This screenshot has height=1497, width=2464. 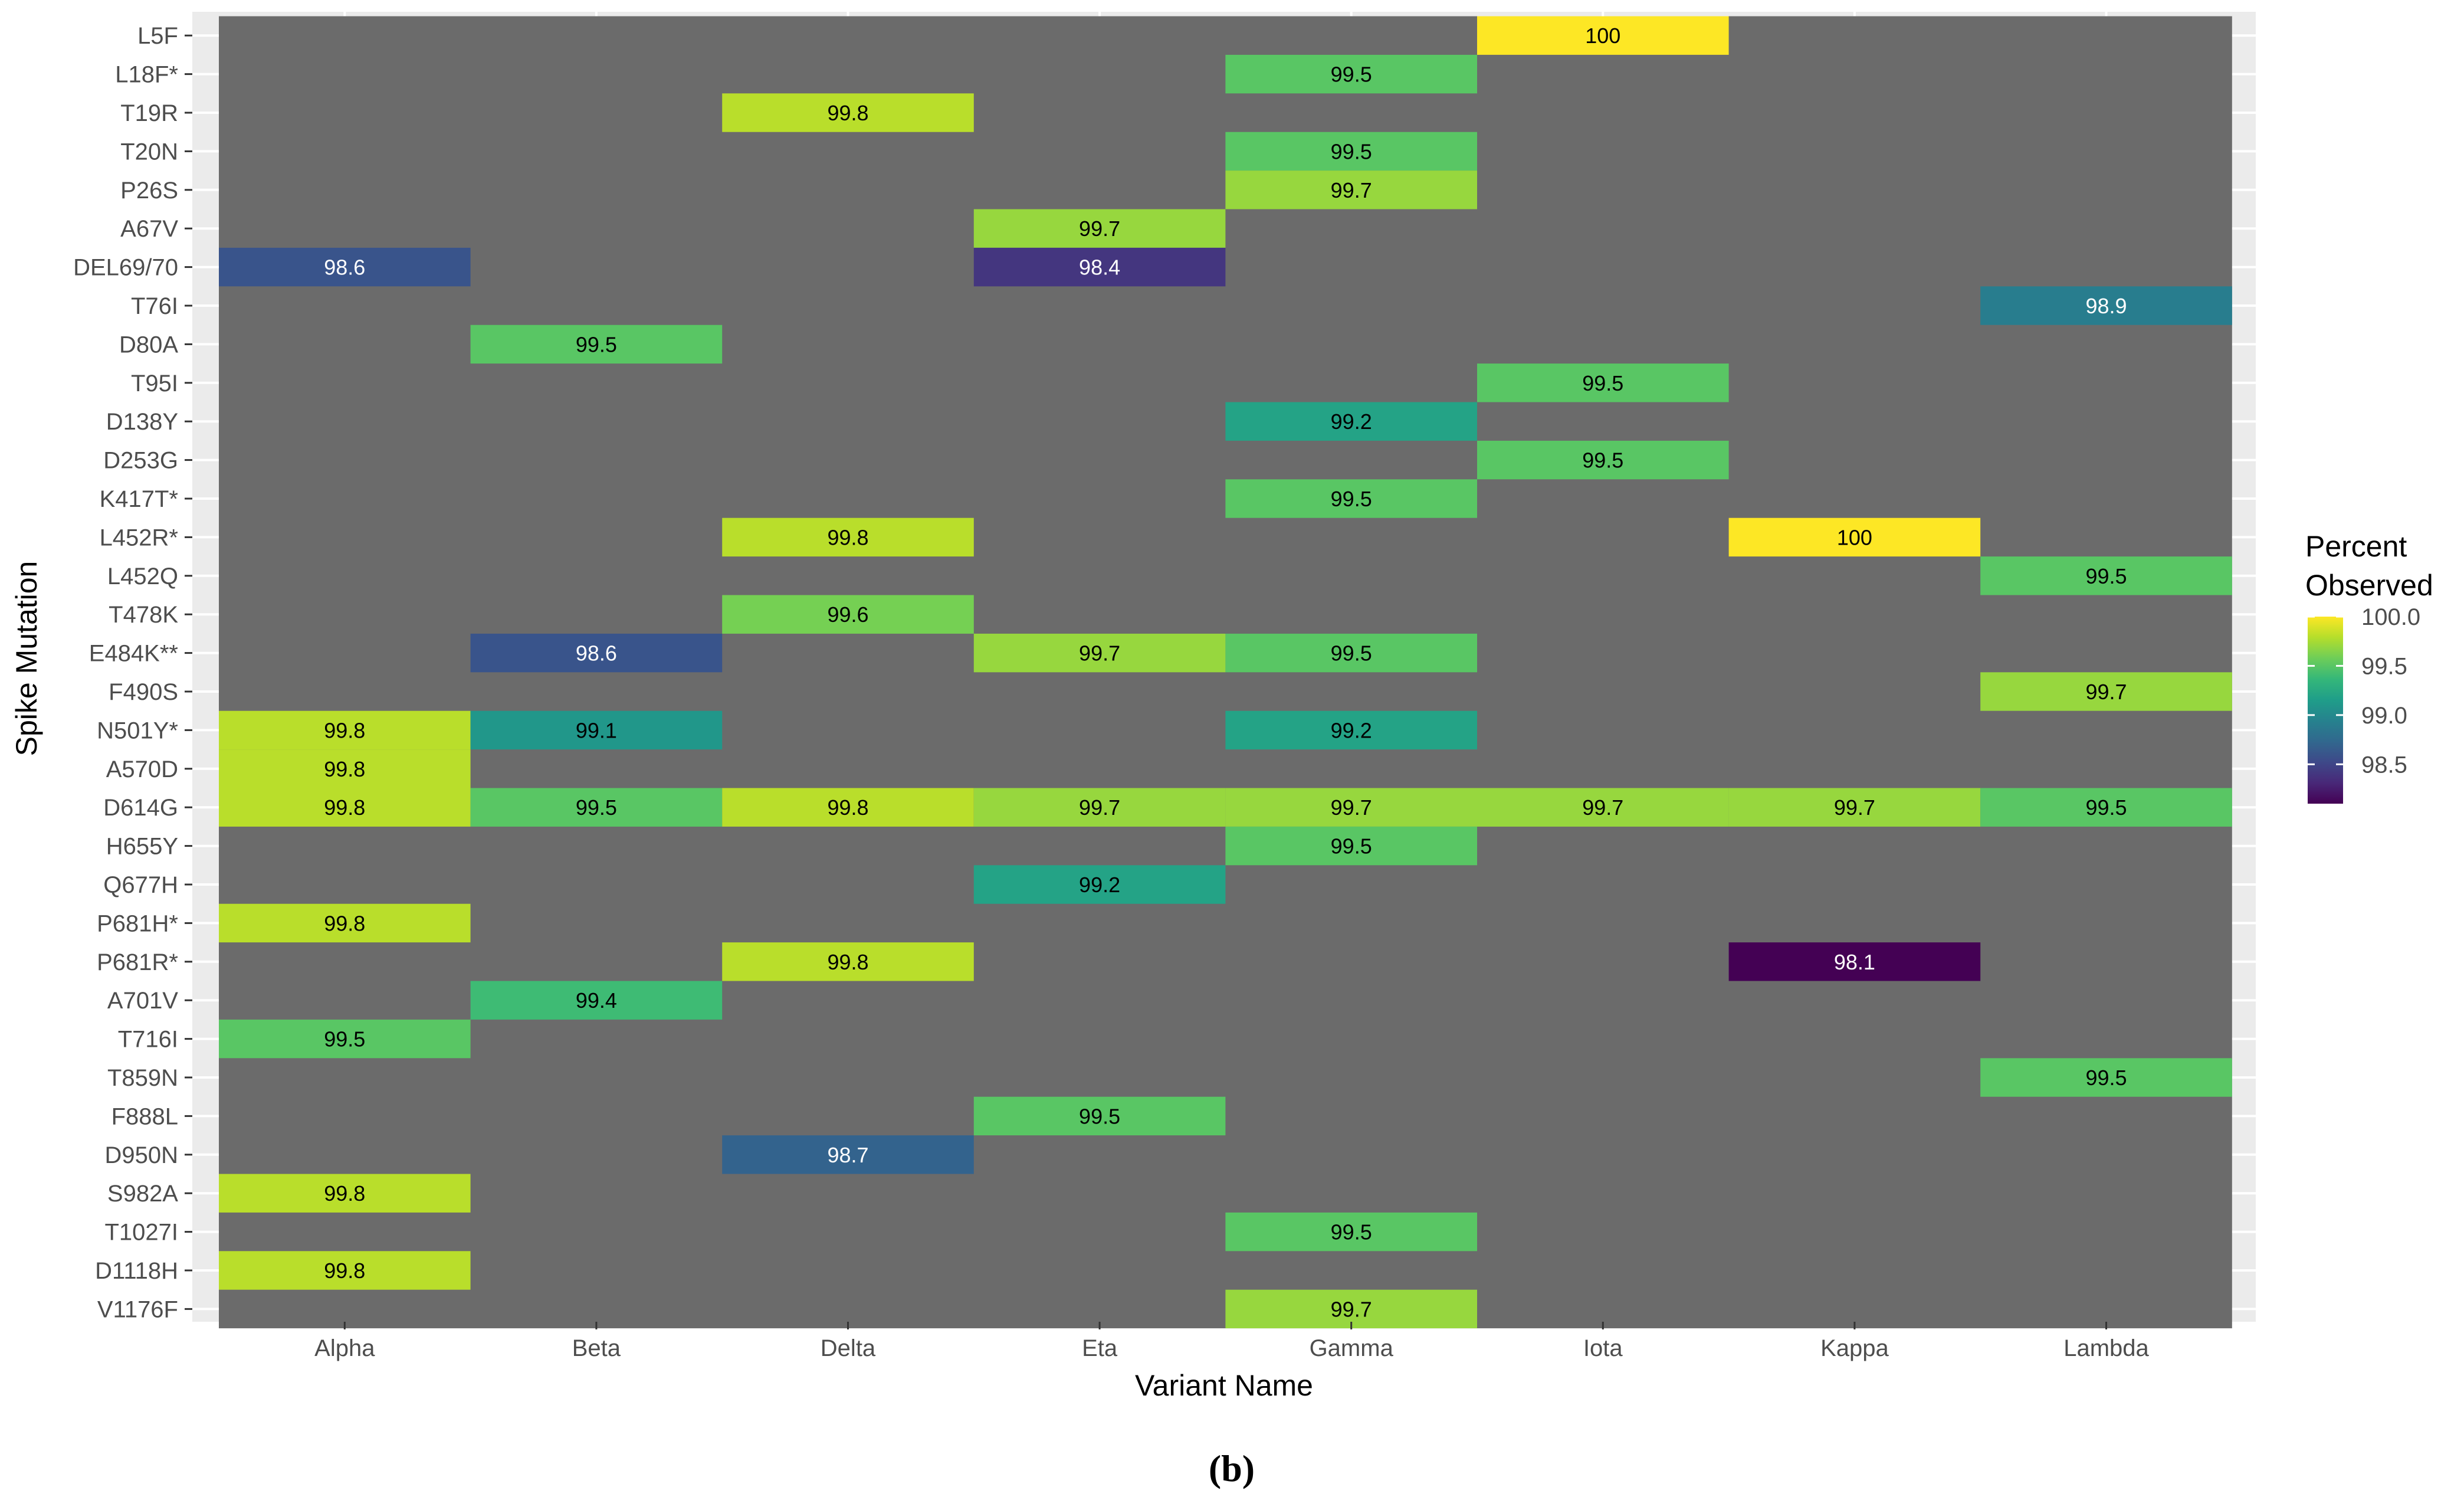 I want to click on y-tick-label: D138Y, so click(x=142, y=422).